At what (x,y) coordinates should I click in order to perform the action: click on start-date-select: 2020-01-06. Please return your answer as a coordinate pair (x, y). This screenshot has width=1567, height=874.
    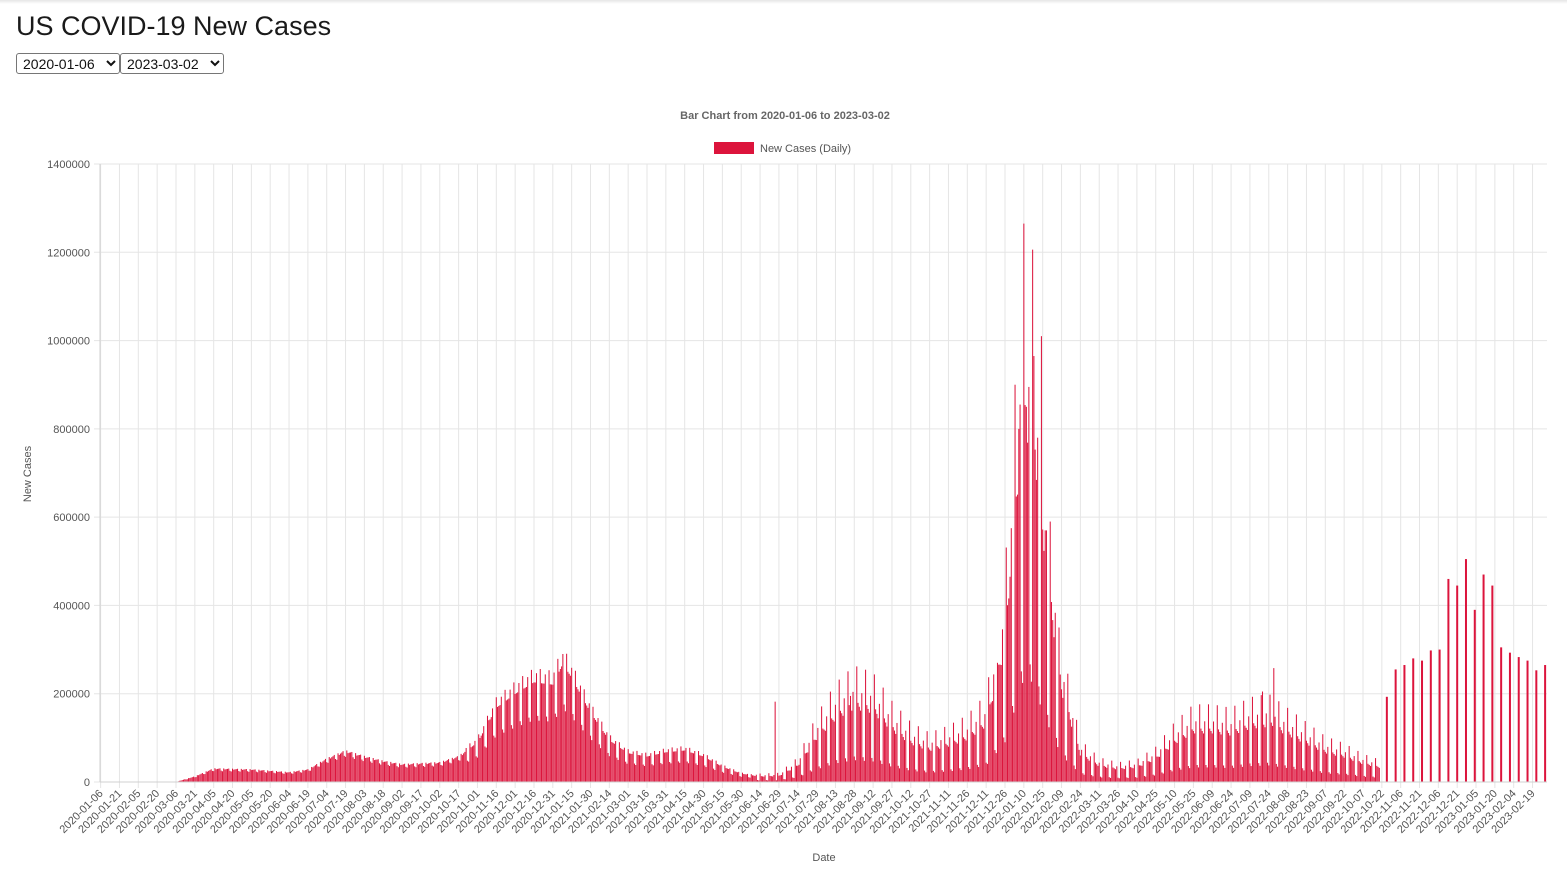
    Looking at the image, I should click on (68, 63).